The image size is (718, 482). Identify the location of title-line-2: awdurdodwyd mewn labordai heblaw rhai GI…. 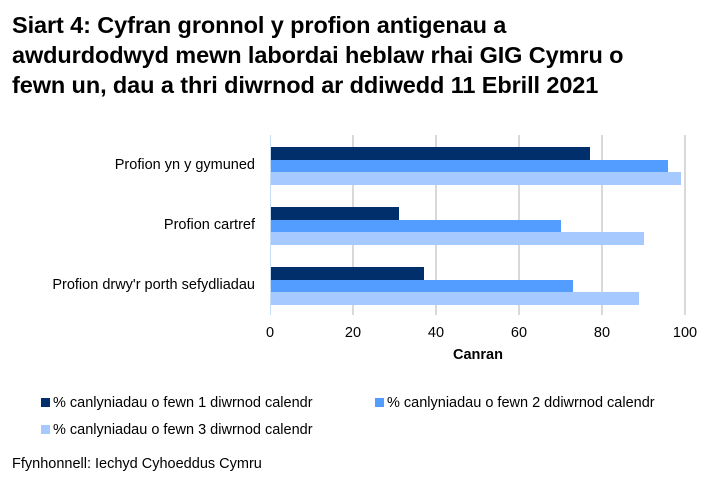
(318, 55).